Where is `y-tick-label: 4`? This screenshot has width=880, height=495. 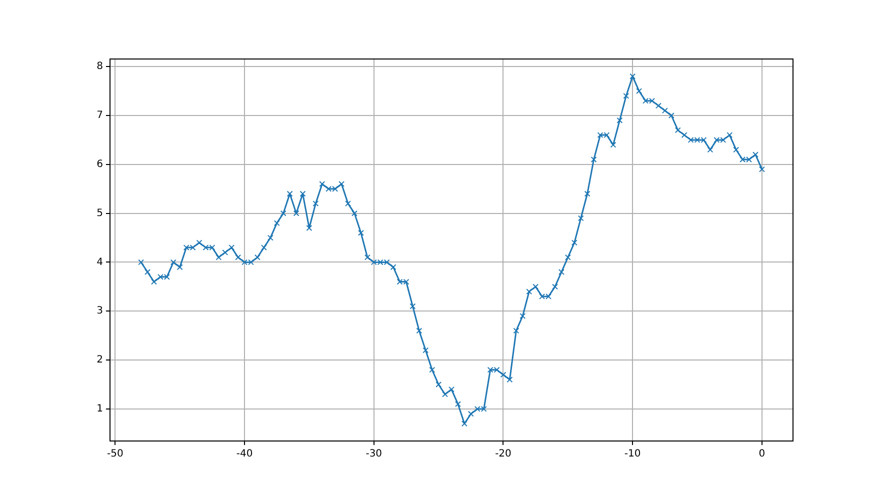 y-tick-label: 4 is located at coordinates (99, 262).